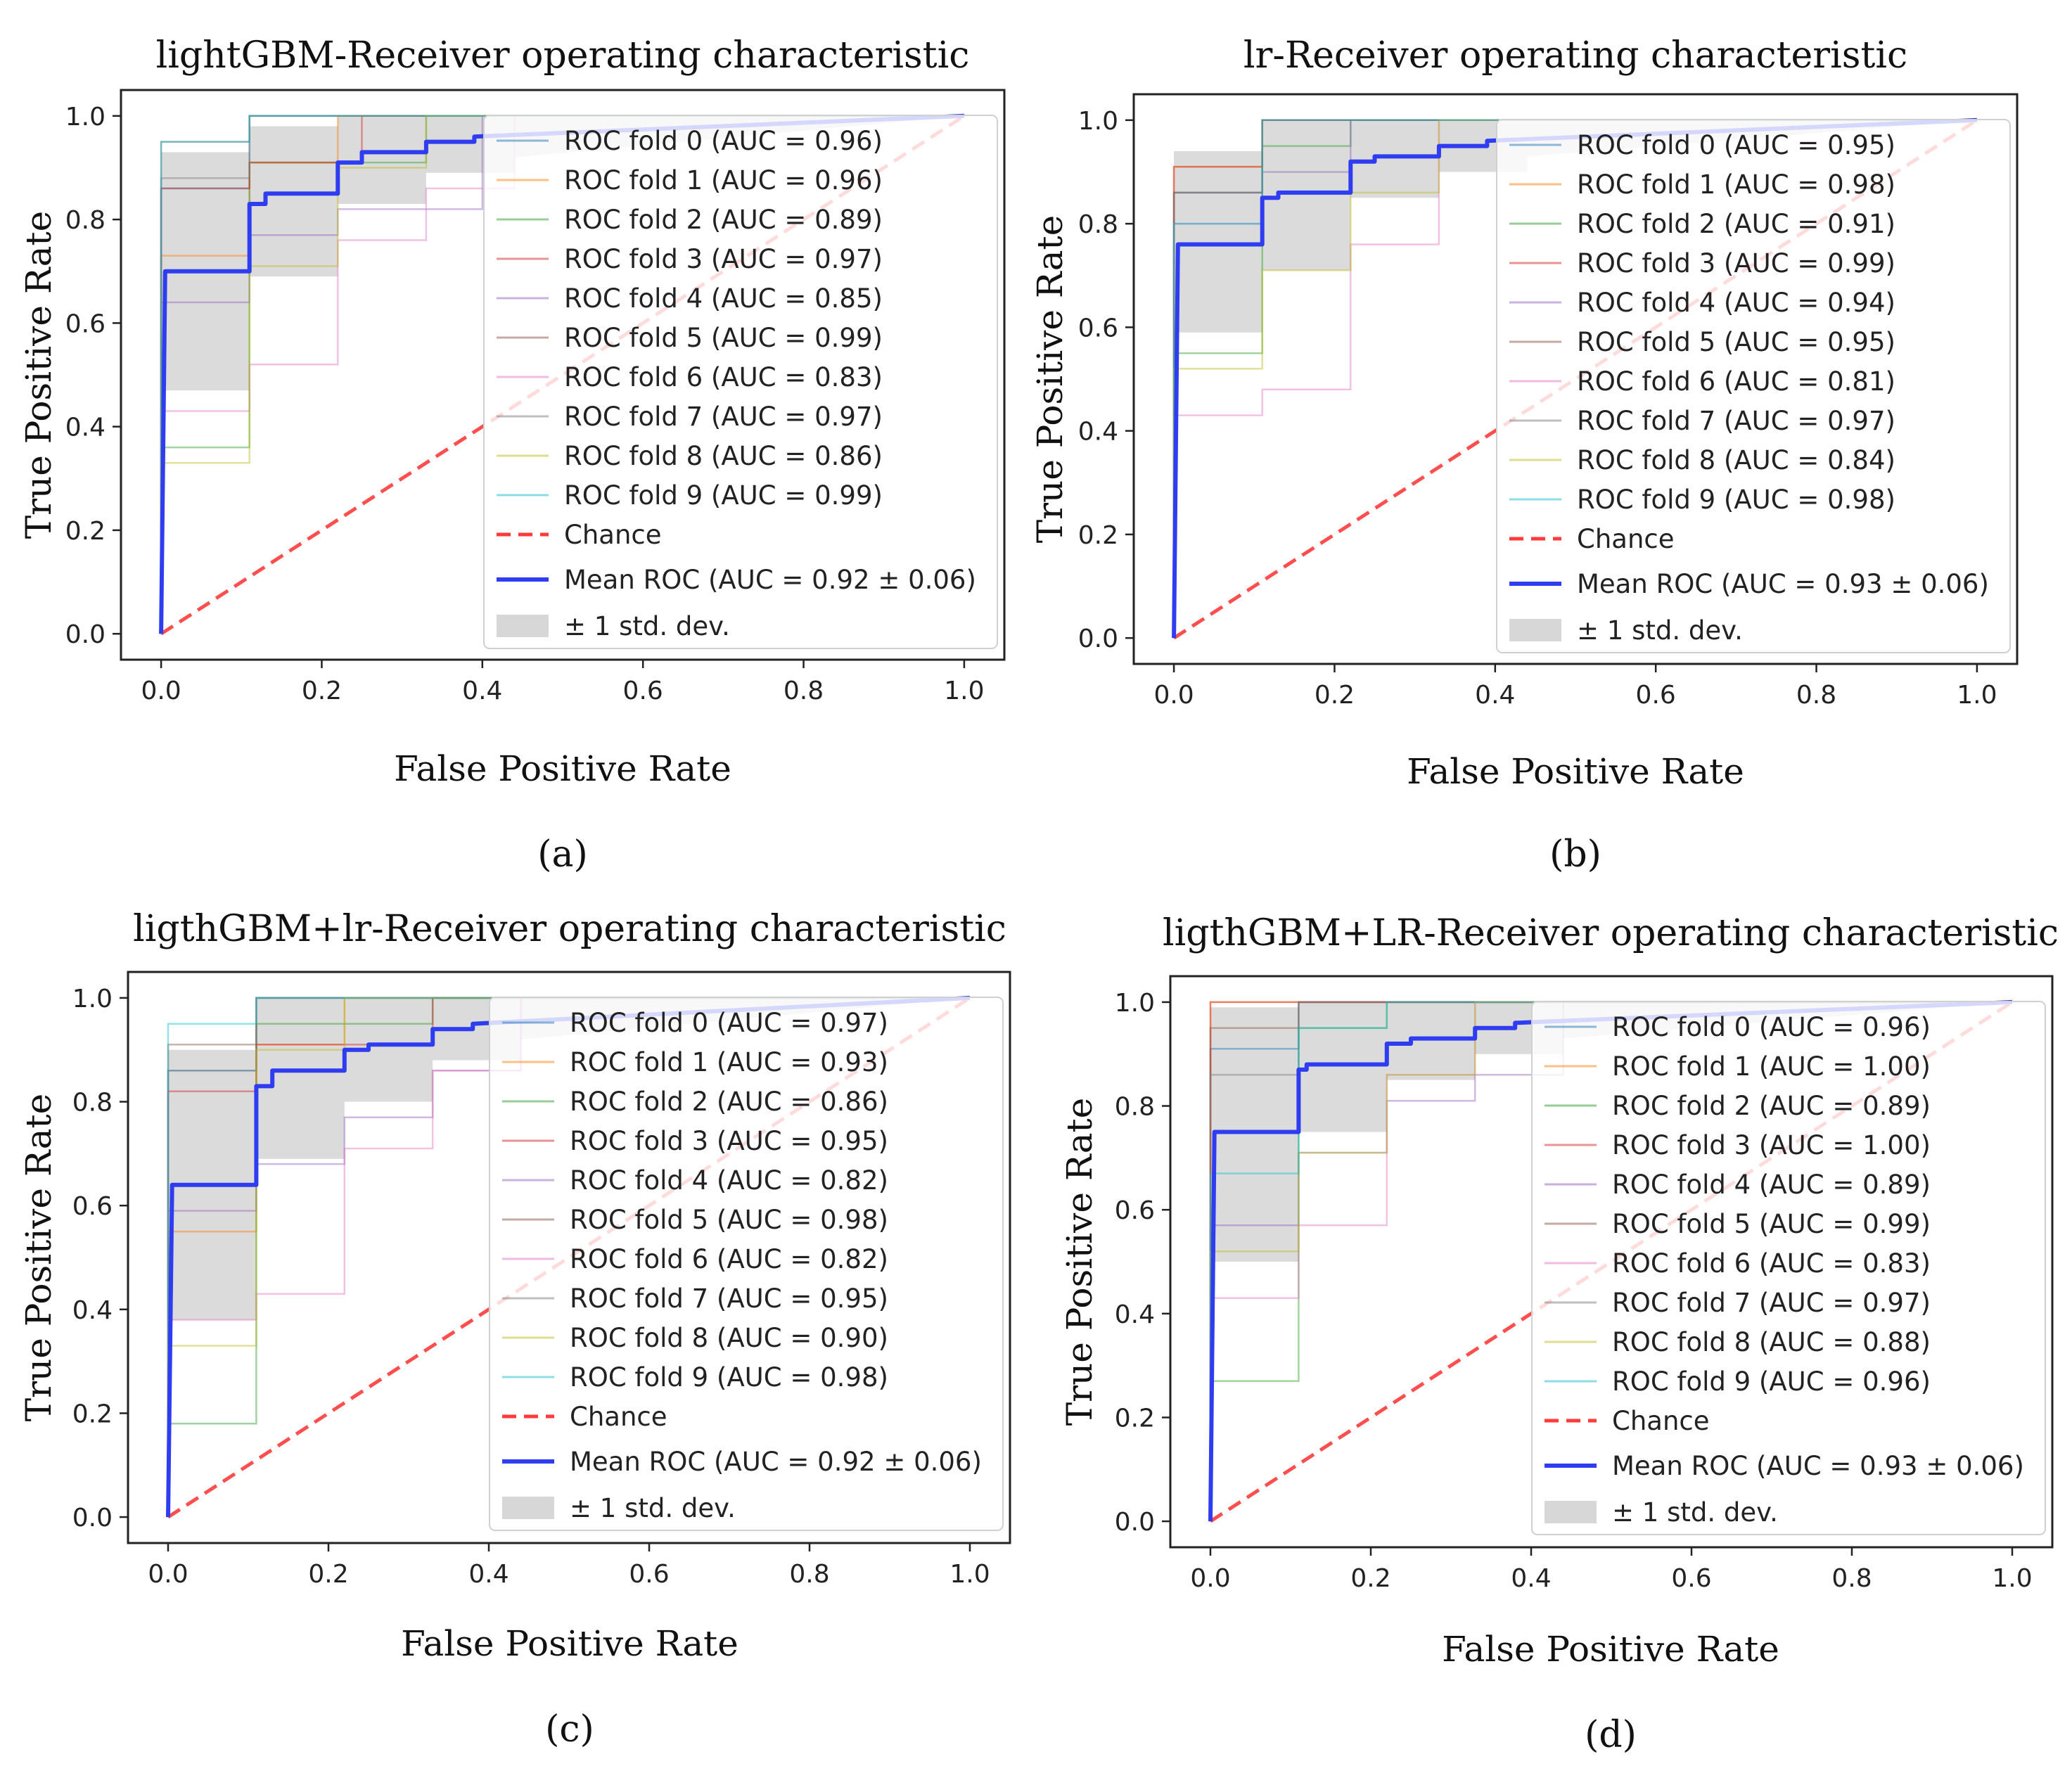 This screenshot has height=1773, width=2072. What do you see at coordinates (729, 1259) in the screenshot?
I see `panel-c-legend-fold-6-label: ROC fold 6 (AUC = 0.82)` at bounding box center [729, 1259].